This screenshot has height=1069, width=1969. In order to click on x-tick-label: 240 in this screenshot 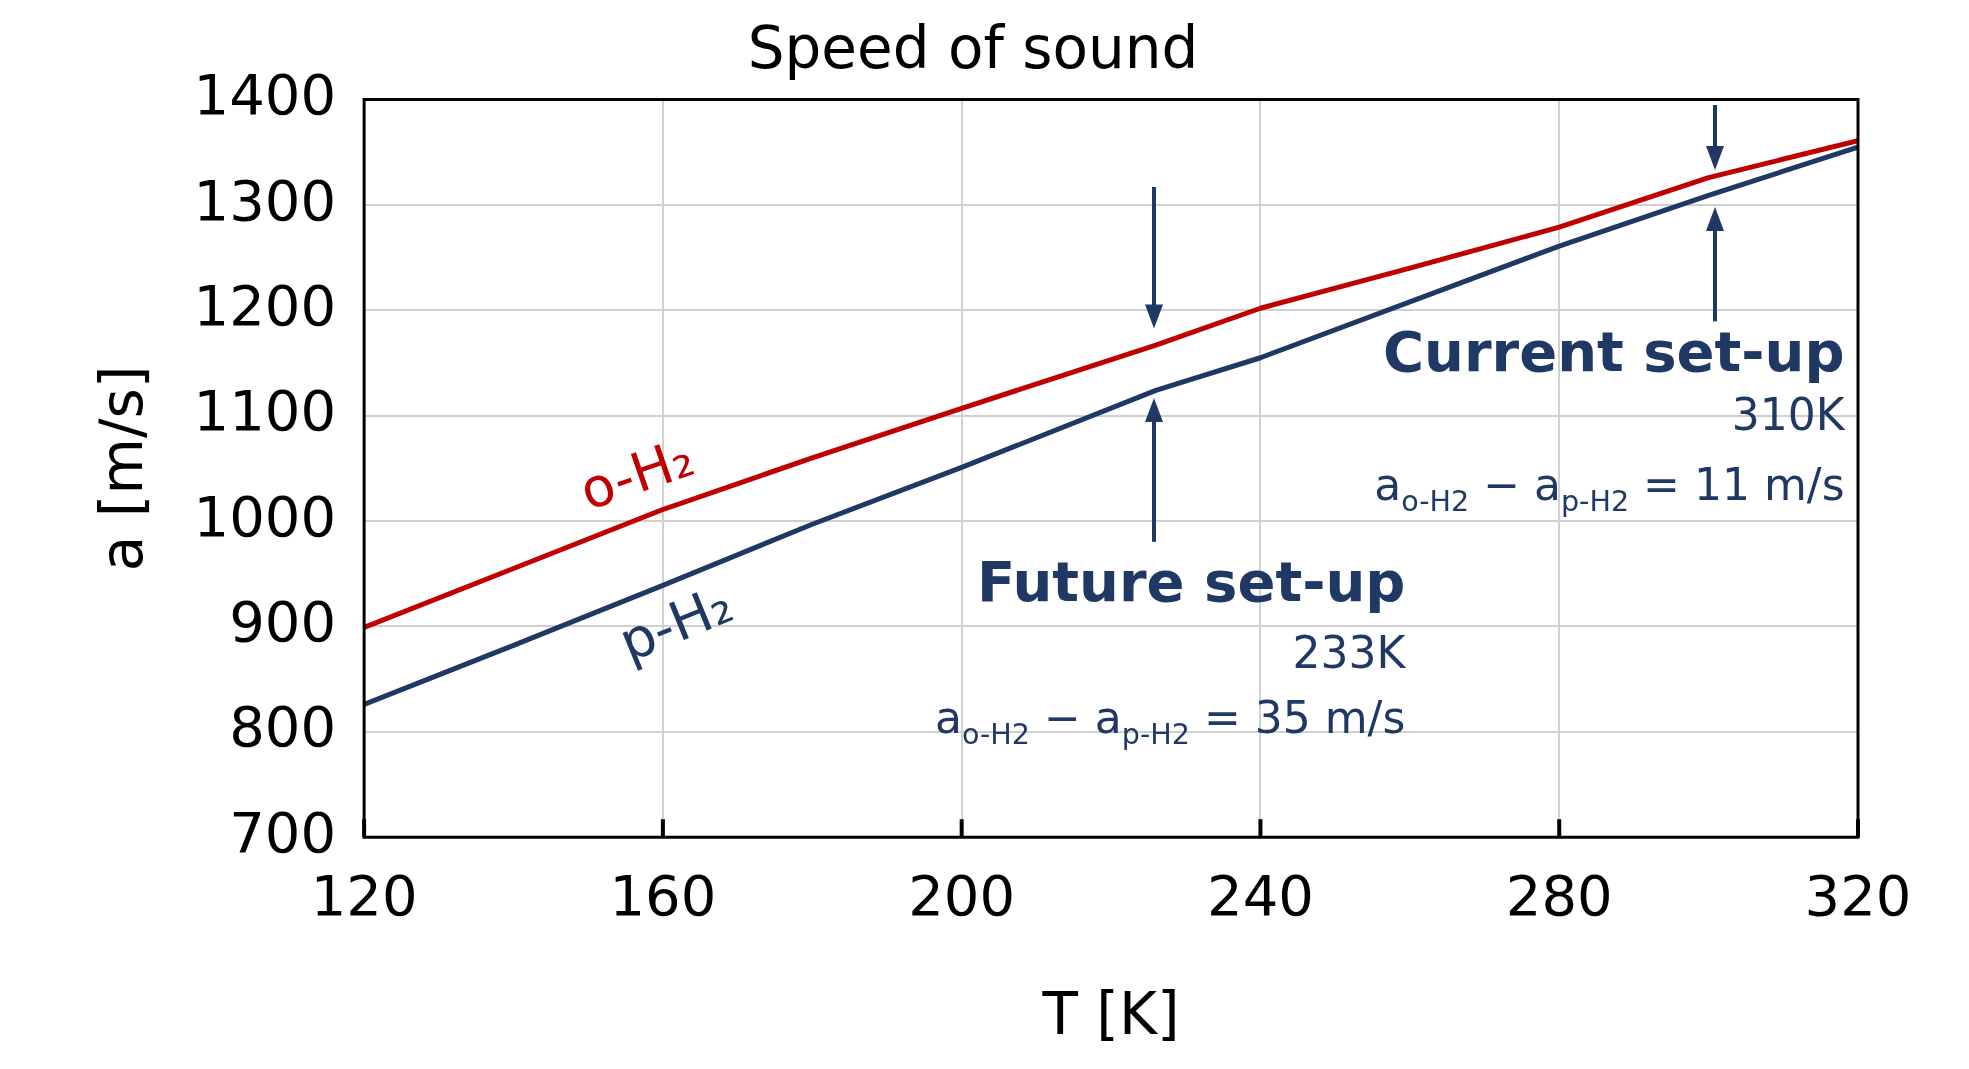, I will do `click(1260, 896)`.